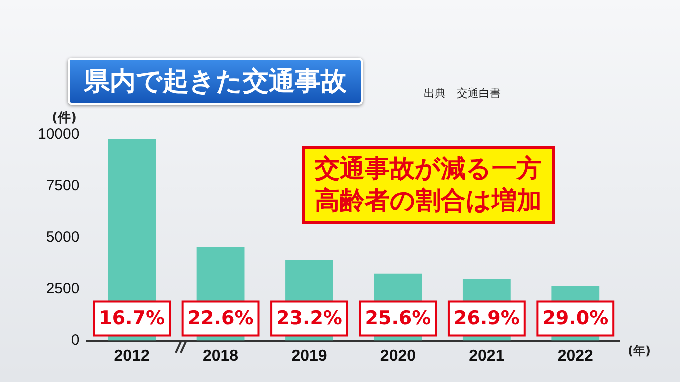 The image size is (680, 382). What do you see at coordinates (398, 356) in the screenshot?
I see `x-tick-label: 2020` at bounding box center [398, 356].